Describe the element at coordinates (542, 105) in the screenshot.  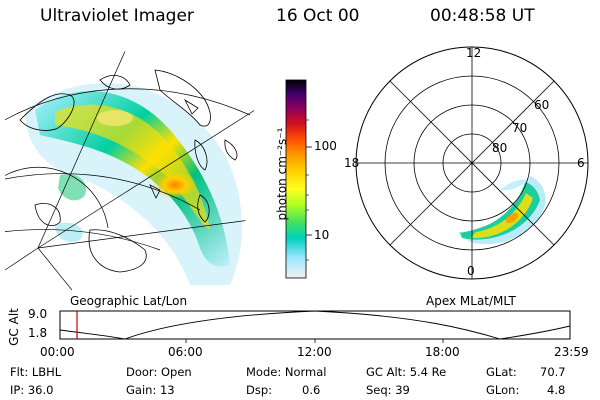
I see `mlat-label-60: 60` at that location.